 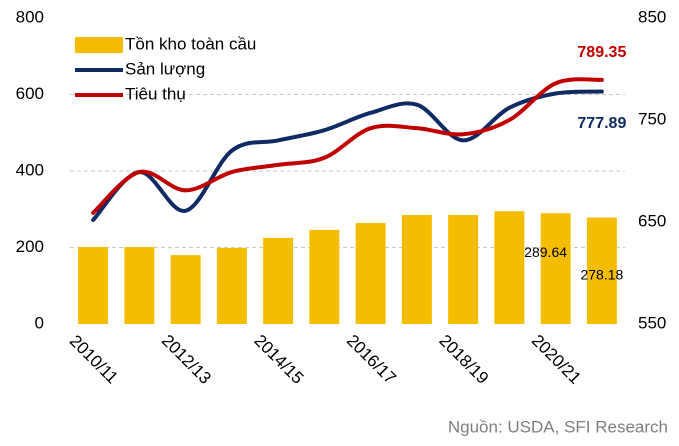 What do you see at coordinates (652, 118) in the screenshot?
I see `y2-tick-label: 750` at bounding box center [652, 118].